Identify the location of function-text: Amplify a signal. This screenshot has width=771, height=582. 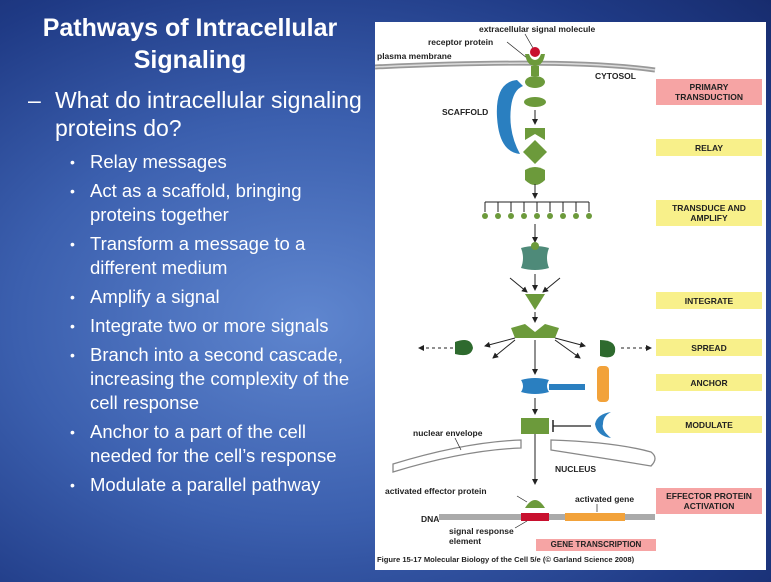
(155, 296).